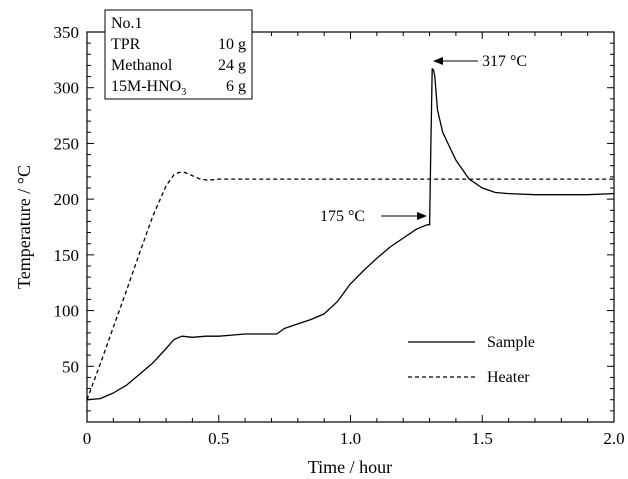 The width and height of the screenshot is (628, 479). I want to click on annotation-317-label: 317 °C, so click(504, 61).